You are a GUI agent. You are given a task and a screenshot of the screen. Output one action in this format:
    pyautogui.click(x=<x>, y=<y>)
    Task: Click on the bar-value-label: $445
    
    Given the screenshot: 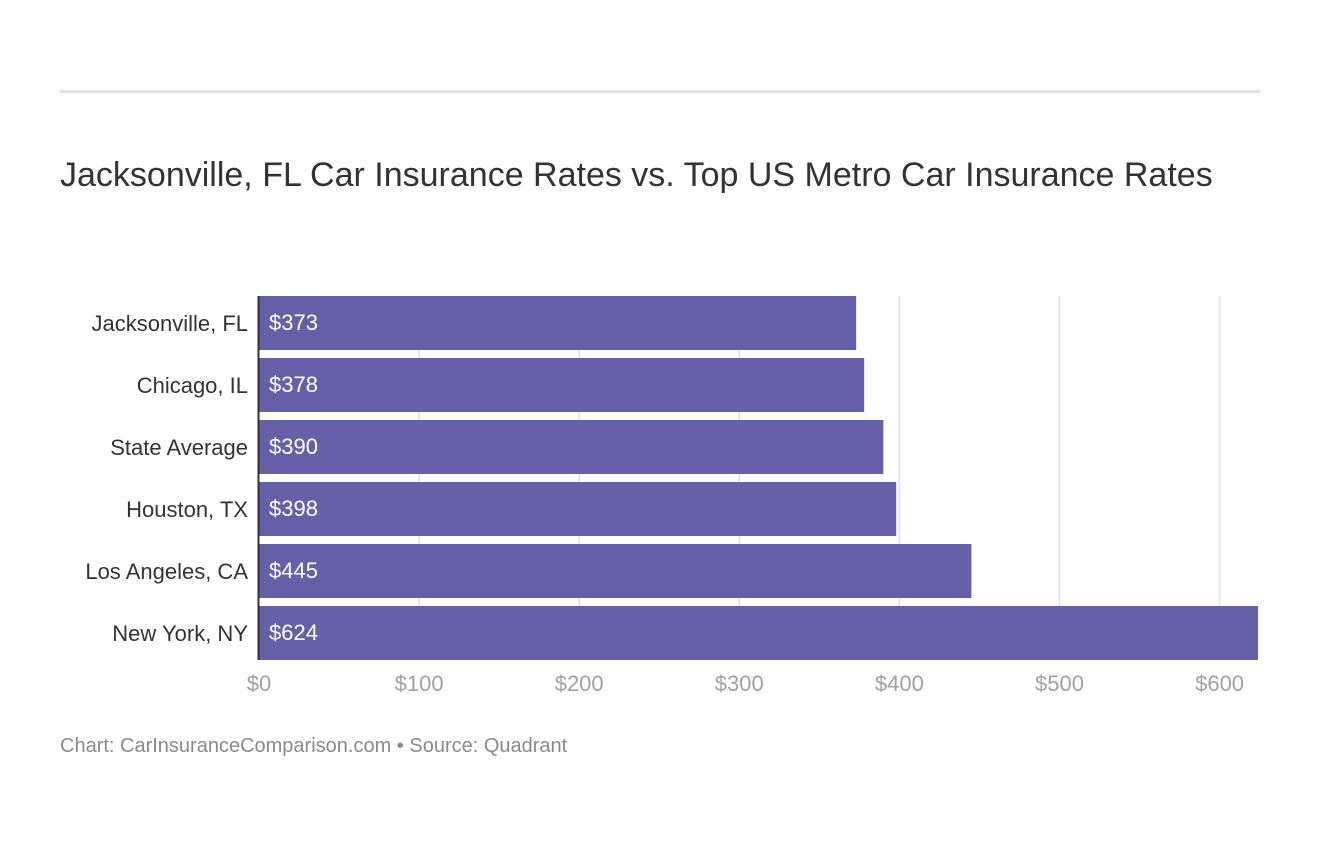 What is the action you would take?
    pyautogui.click(x=293, y=570)
    